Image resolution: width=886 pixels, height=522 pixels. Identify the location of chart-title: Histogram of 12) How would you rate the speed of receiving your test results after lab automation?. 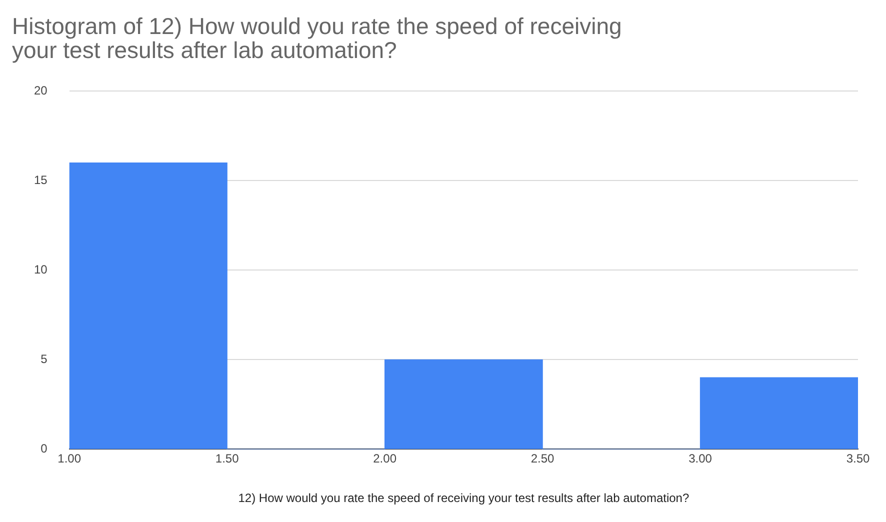
(317, 37).